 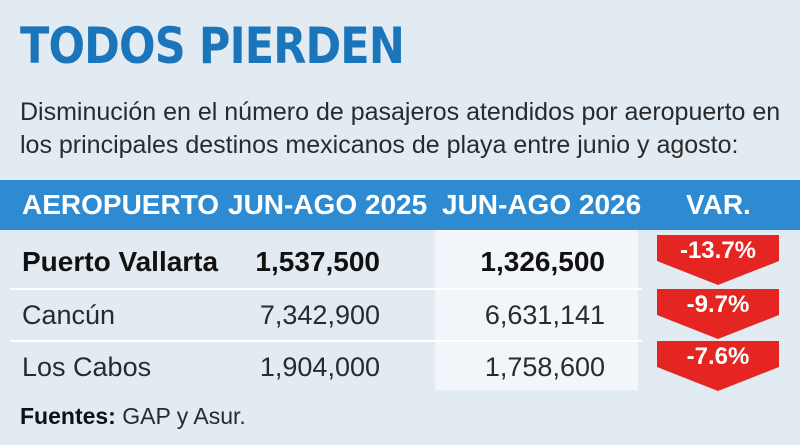 What do you see at coordinates (212, 46) in the screenshot?
I see `page-title: TODOS PIERDEN` at bounding box center [212, 46].